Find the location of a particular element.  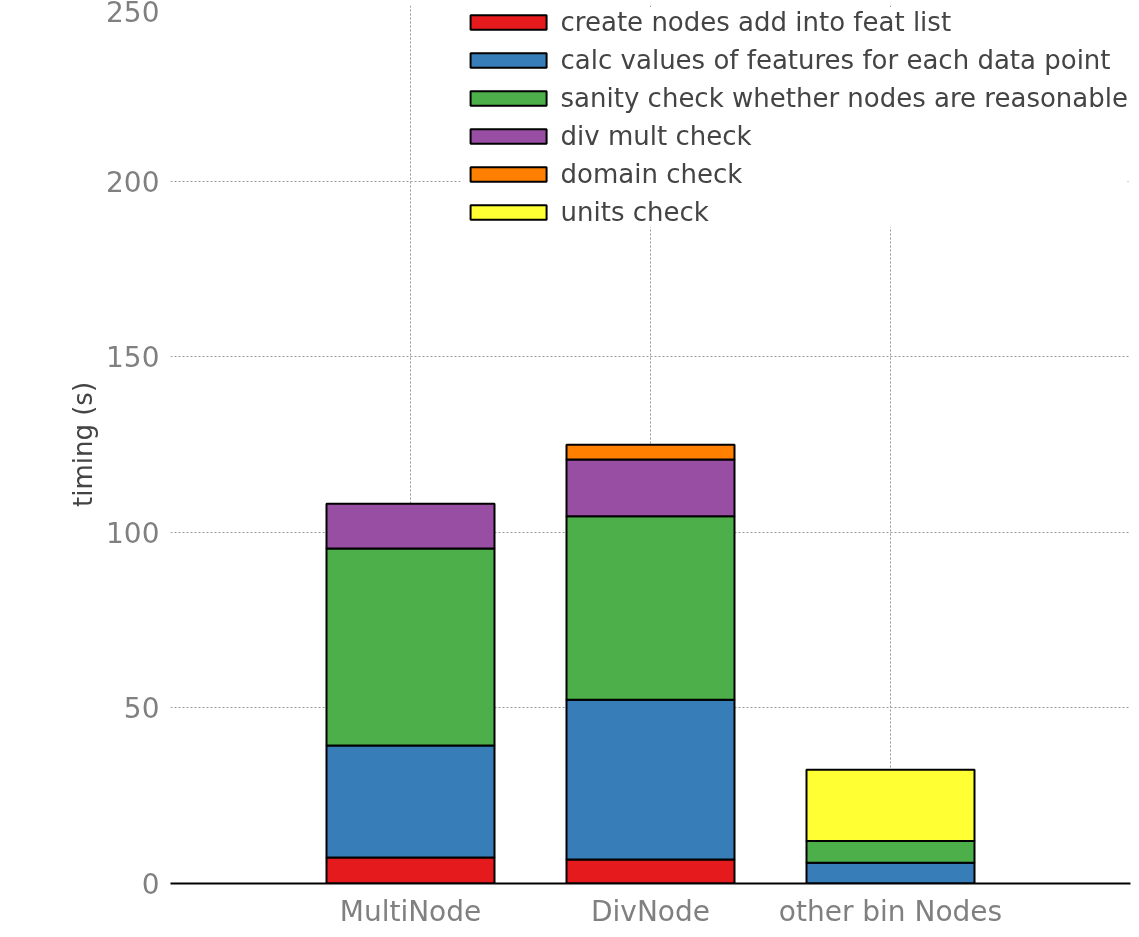

legend-label: div mult check is located at coordinates (656, 136).